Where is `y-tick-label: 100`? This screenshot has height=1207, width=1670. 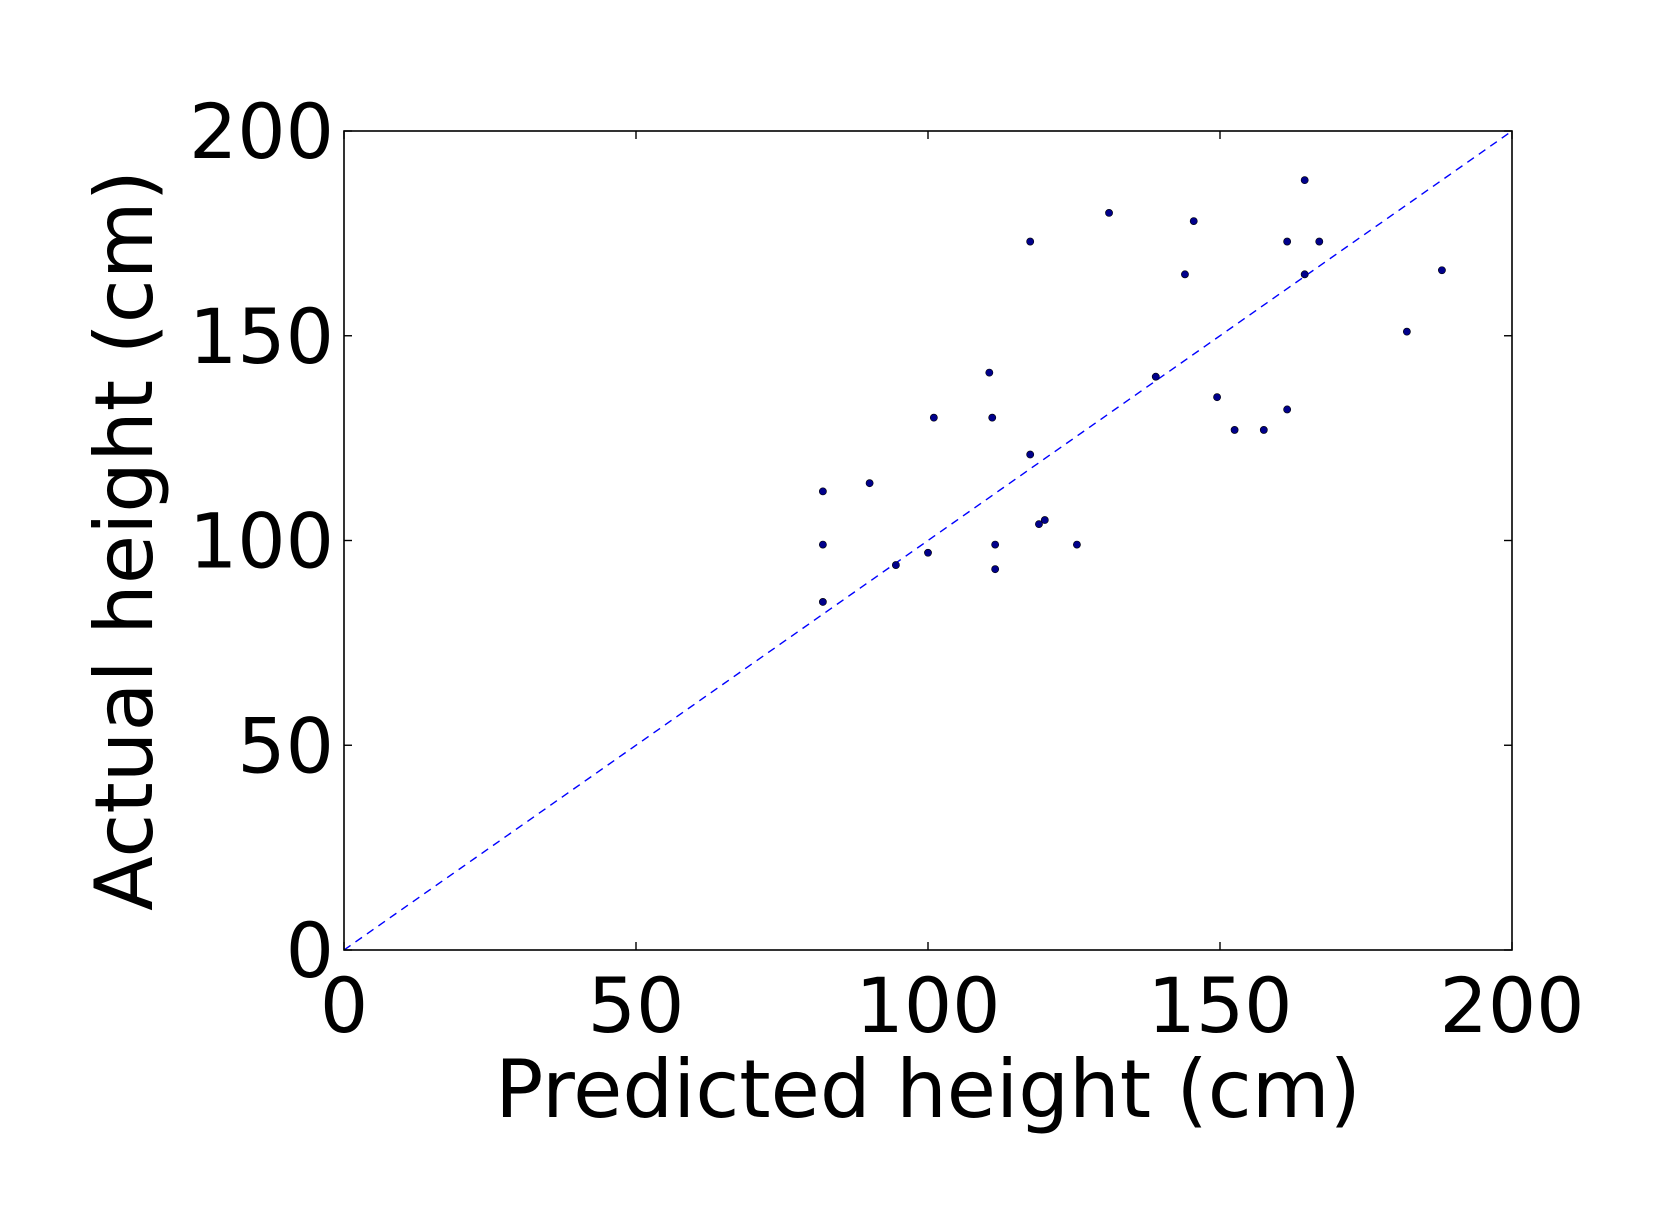 y-tick-label: 100 is located at coordinates (261, 541).